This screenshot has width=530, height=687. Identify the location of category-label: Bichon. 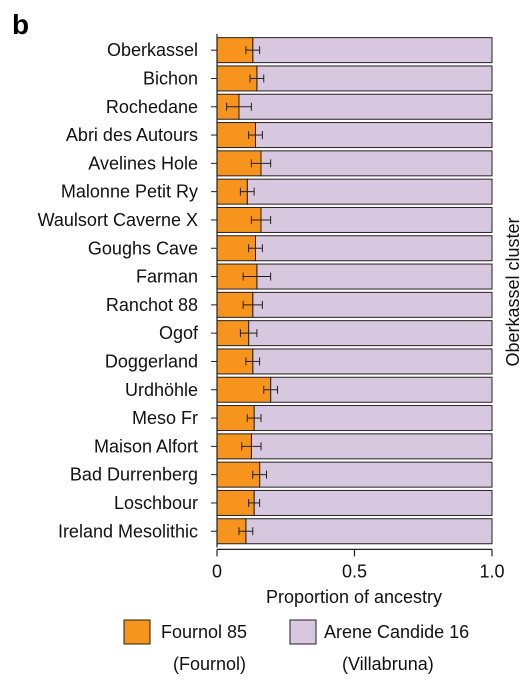
(170, 78).